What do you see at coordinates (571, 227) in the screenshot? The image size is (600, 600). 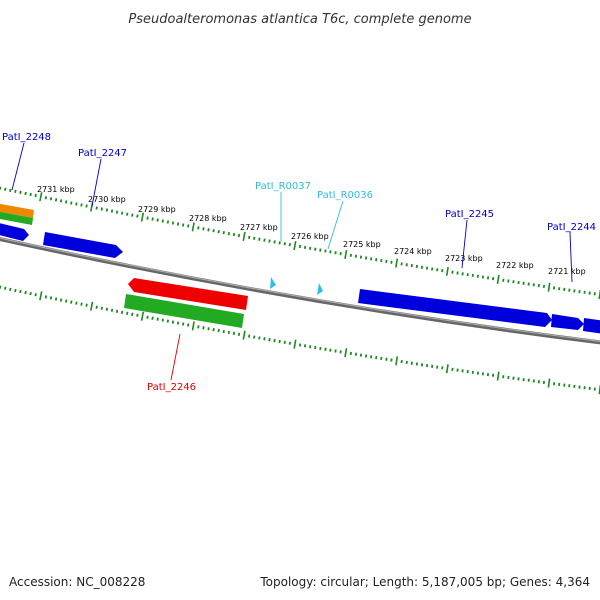 I see `gene-label-patl-2244: PatI_2244` at bounding box center [571, 227].